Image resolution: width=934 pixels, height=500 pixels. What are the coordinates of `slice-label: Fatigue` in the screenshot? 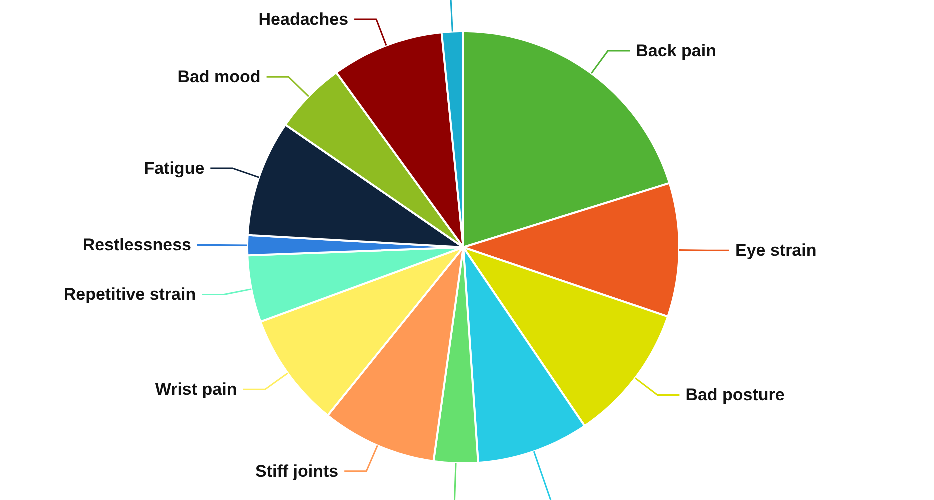 It's located at (174, 168).